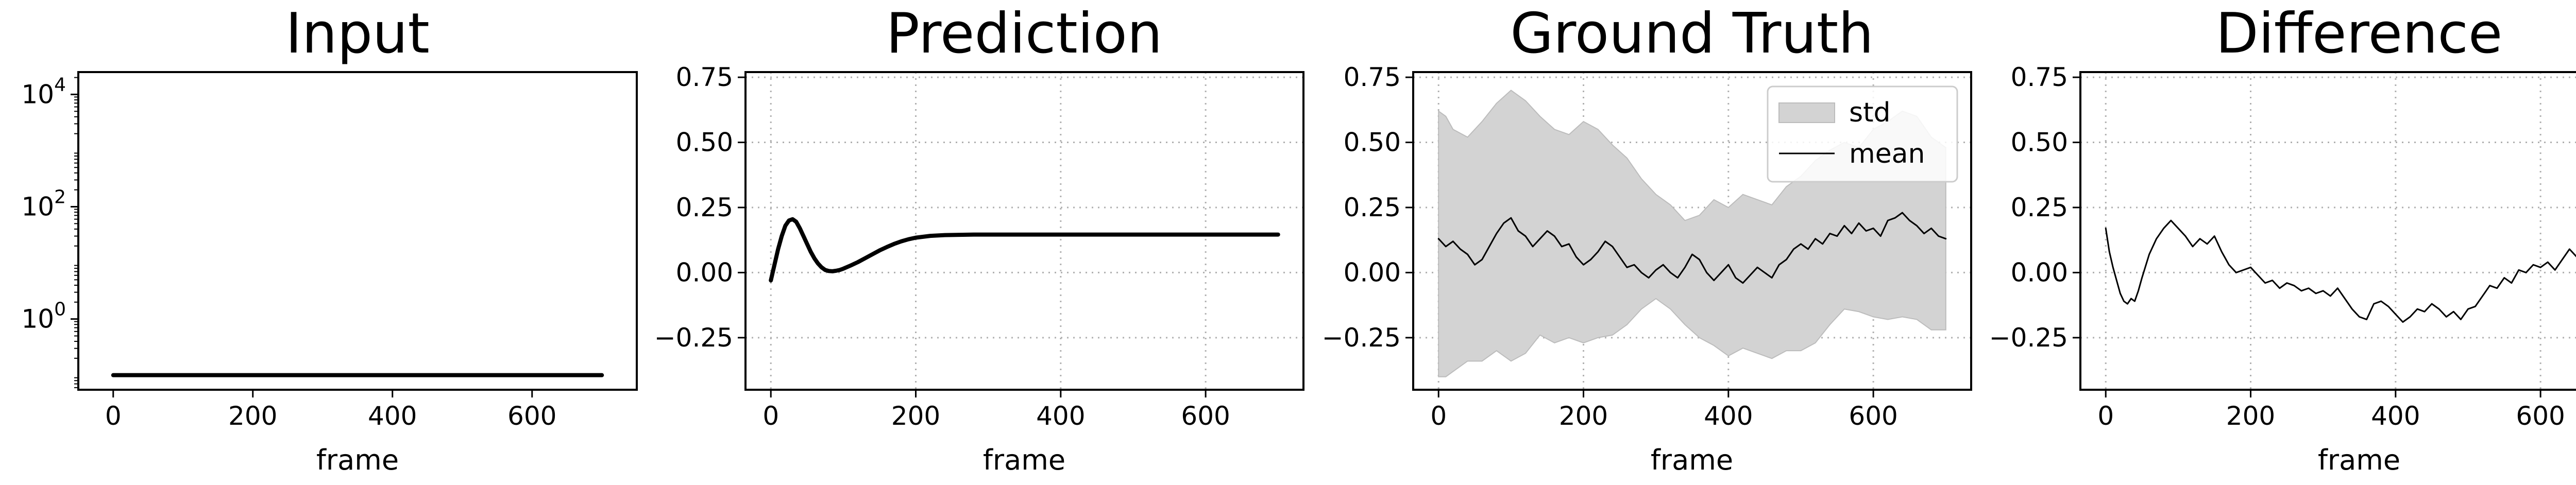 Image resolution: width=2576 pixels, height=485 pixels. I want to click on chart-title: Prediction, so click(1024, 34).